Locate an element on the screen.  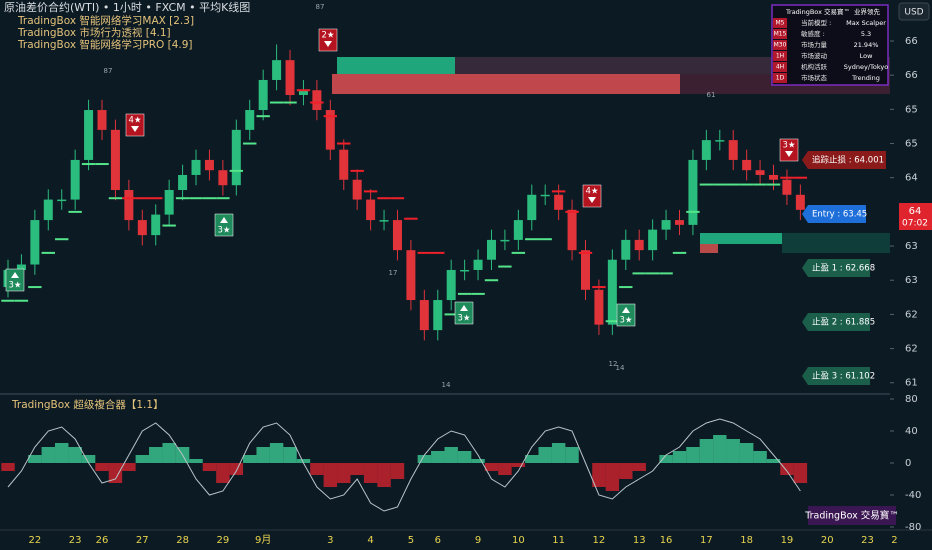
metric-value: Trending is located at coordinates (865, 78).